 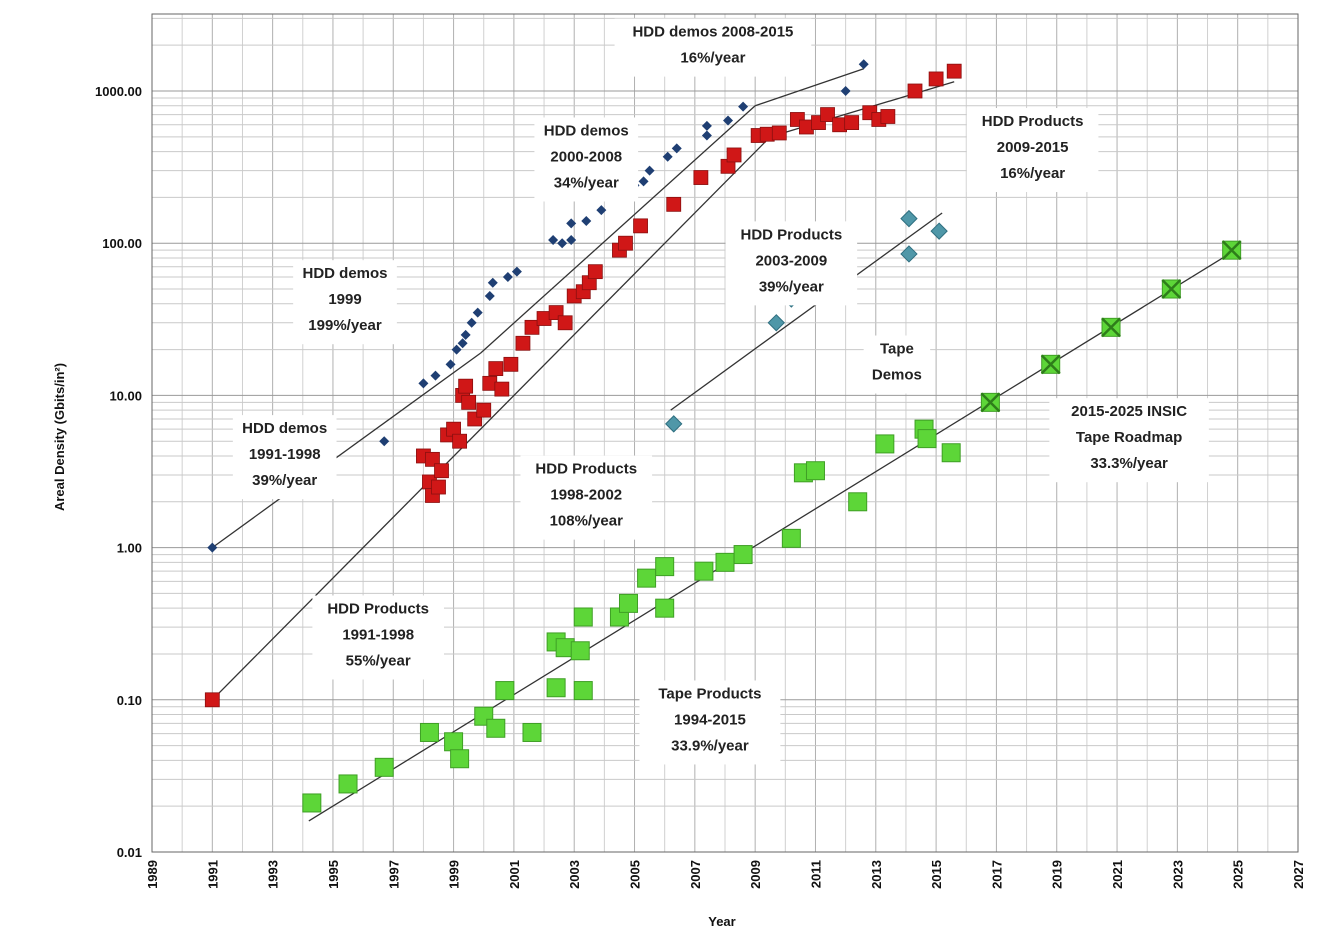 What do you see at coordinates (897, 349) in the screenshot?
I see `annotation-line: Tape` at bounding box center [897, 349].